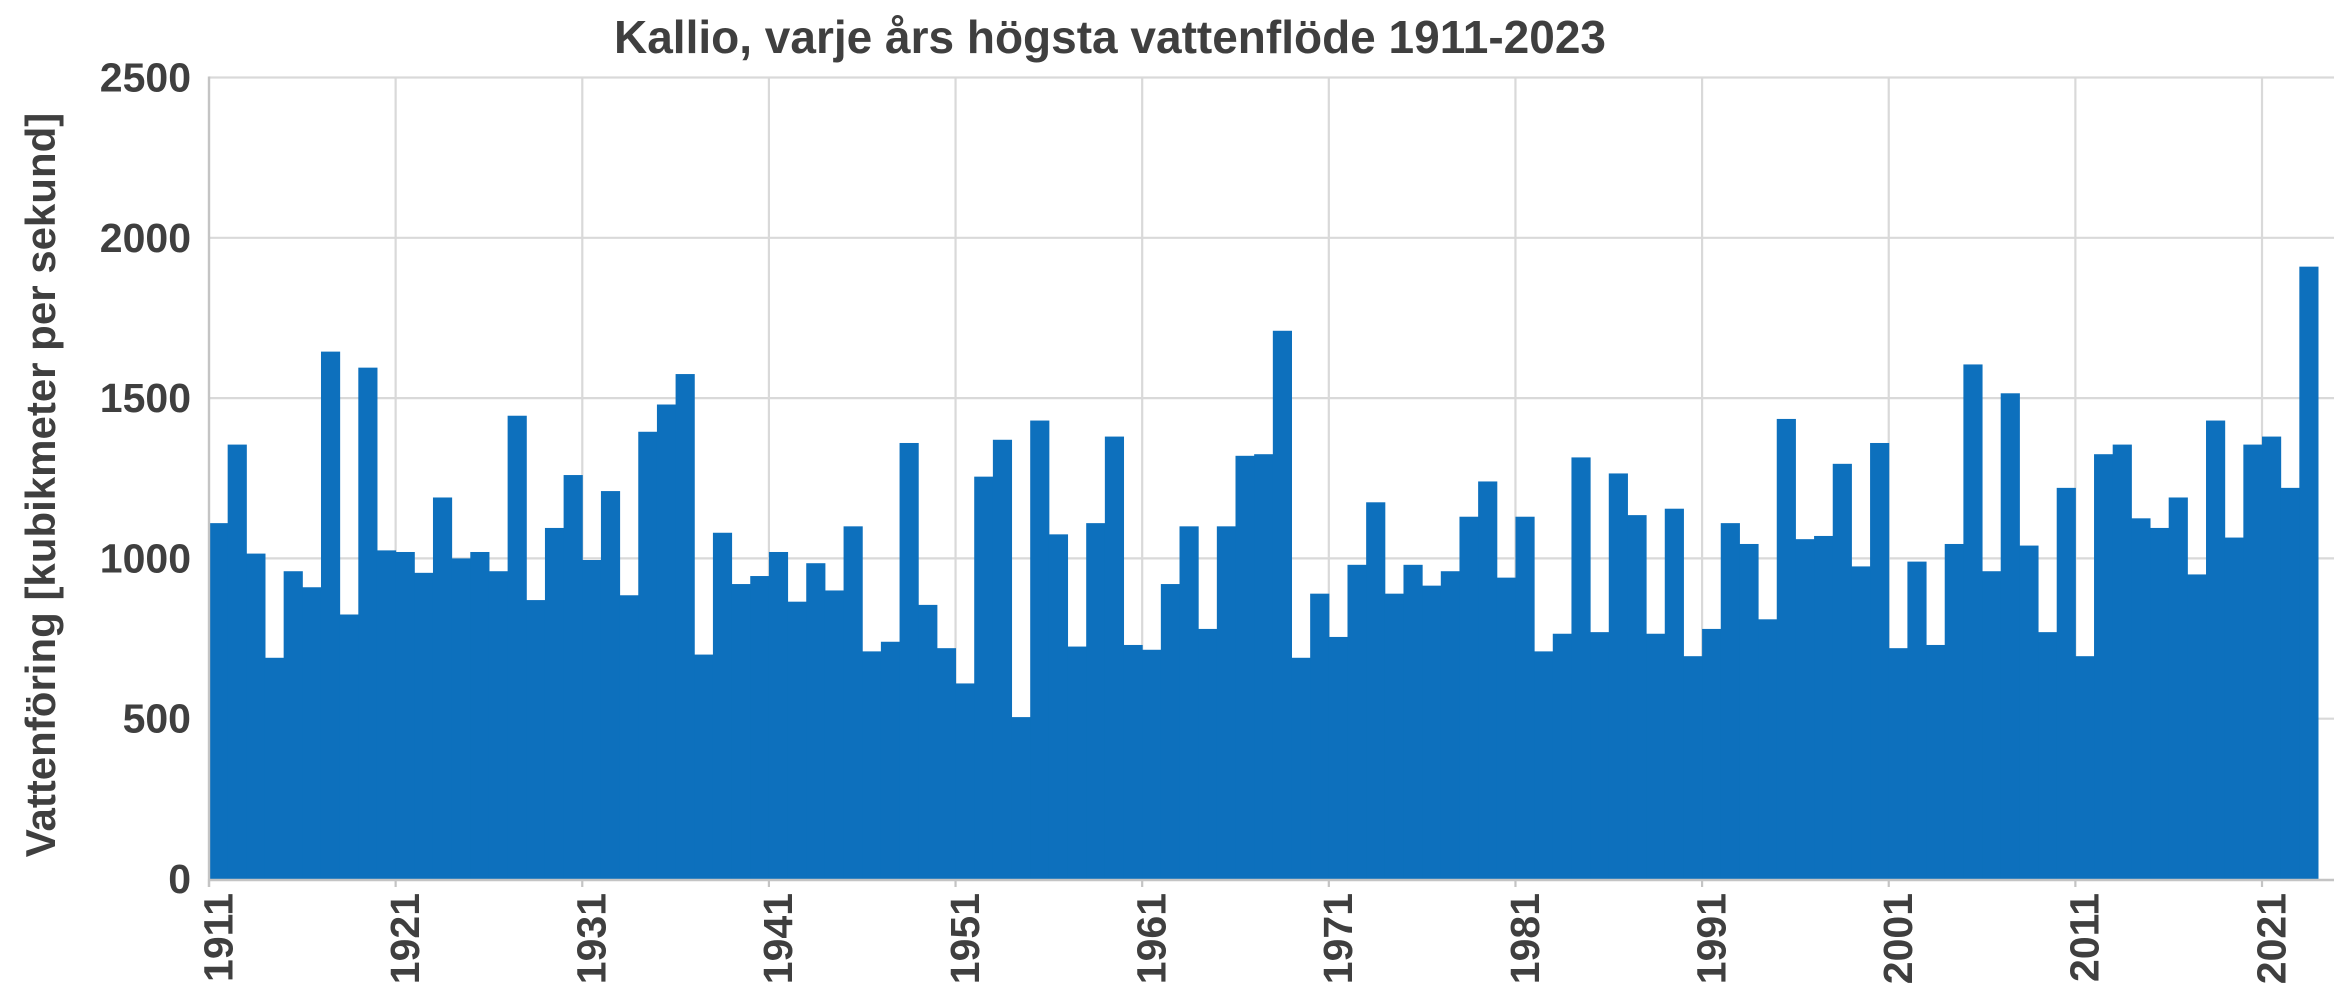  I want to click on x-tick-label: 1971, so click(1338, 938).